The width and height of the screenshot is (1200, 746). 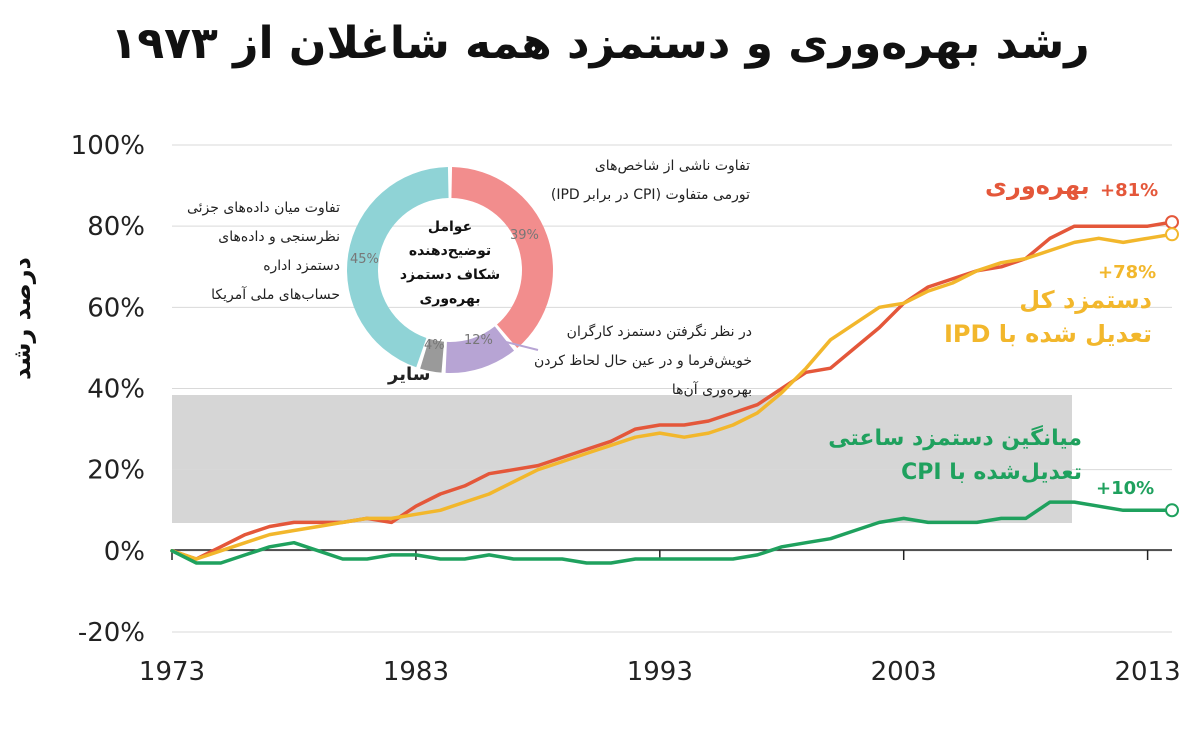 What do you see at coordinates (450, 275) in the screenshot?
I see `donut-center-line-3: شکاف دستمزد` at bounding box center [450, 275].